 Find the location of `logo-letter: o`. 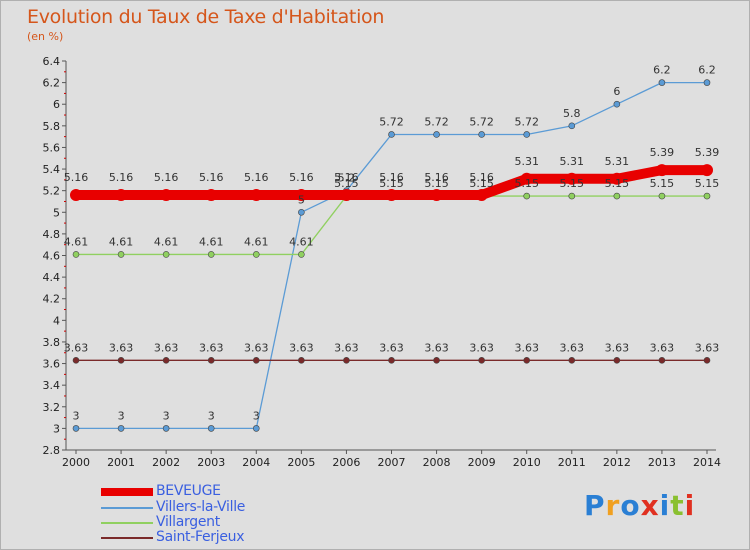

logo-letter: o is located at coordinates (630, 505).